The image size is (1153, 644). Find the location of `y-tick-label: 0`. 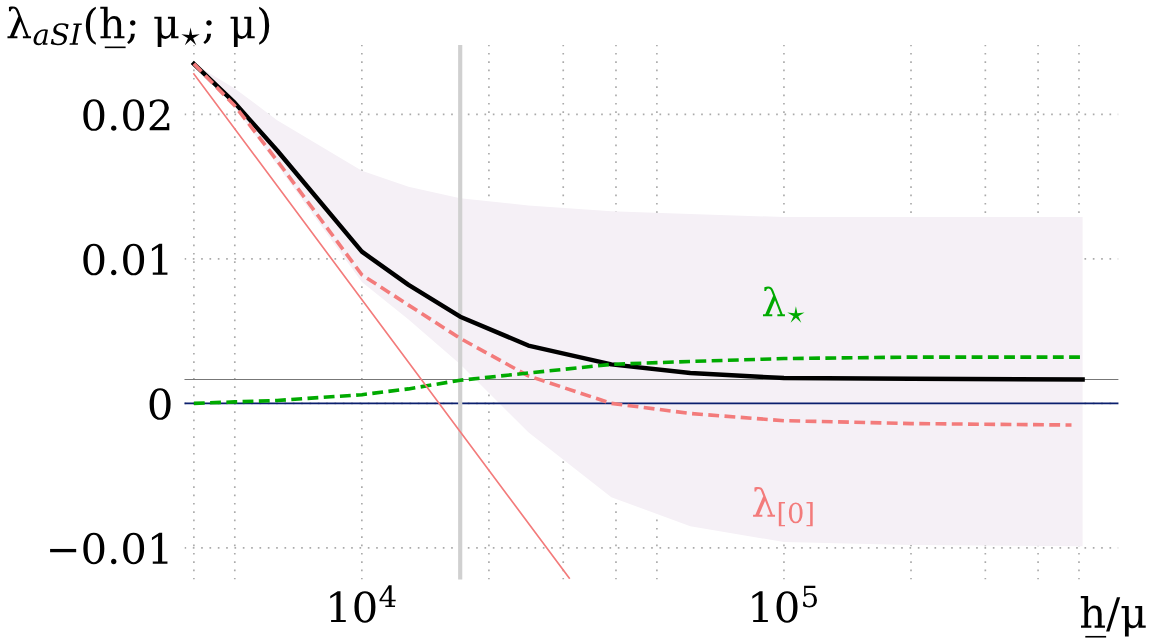

y-tick-label: 0 is located at coordinates (160, 404).